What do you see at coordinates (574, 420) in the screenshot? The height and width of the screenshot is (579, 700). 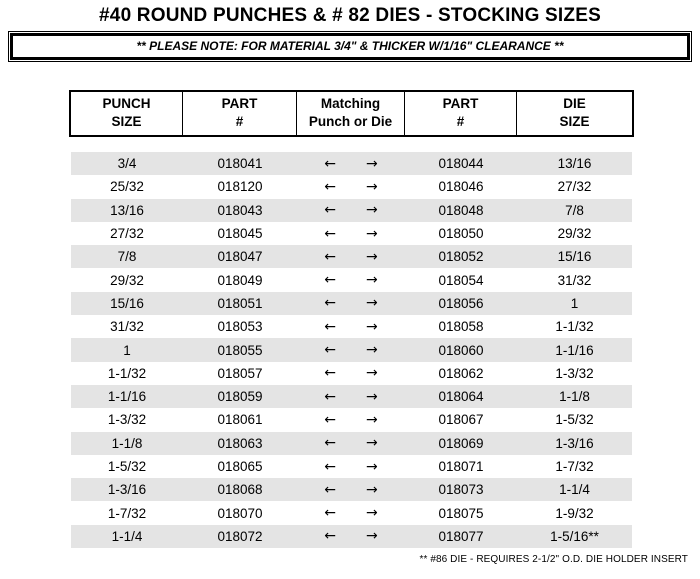 I see `die-size-cell: 1-5/32` at bounding box center [574, 420].